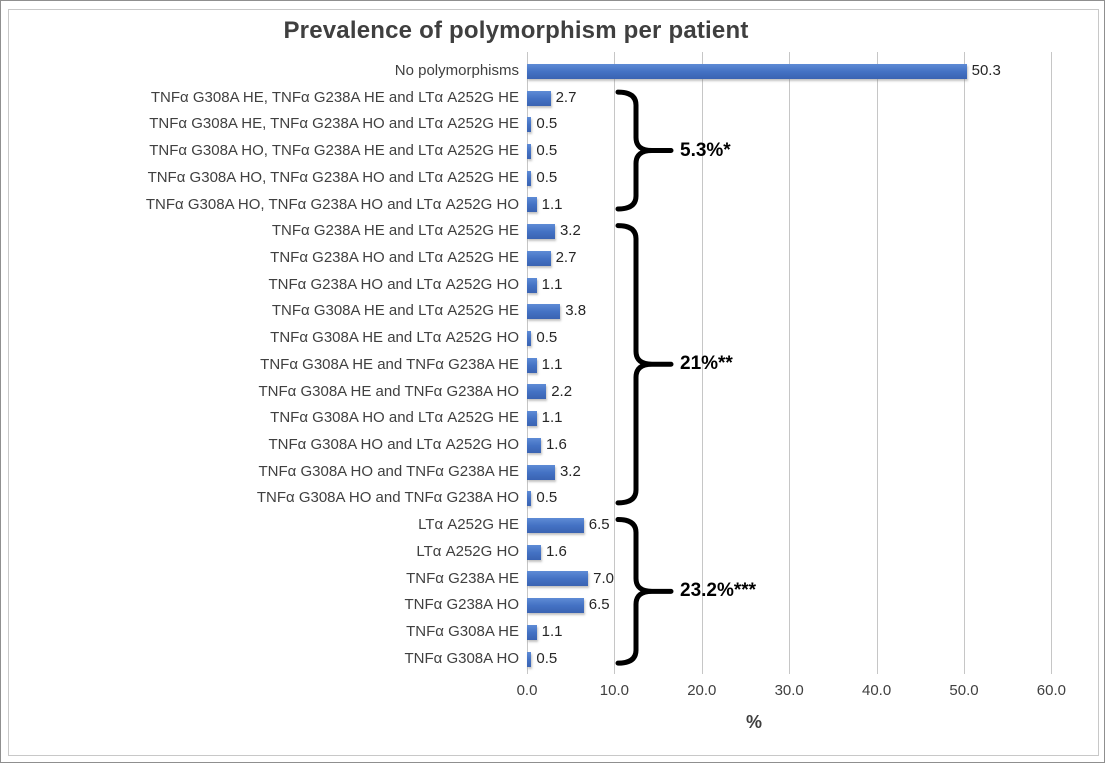 Image resolution: width=1105 pixels, height=763 pixels. I want to click on category-label: TNFα G238A HO and LTα A252G HE, so click(394, 258).